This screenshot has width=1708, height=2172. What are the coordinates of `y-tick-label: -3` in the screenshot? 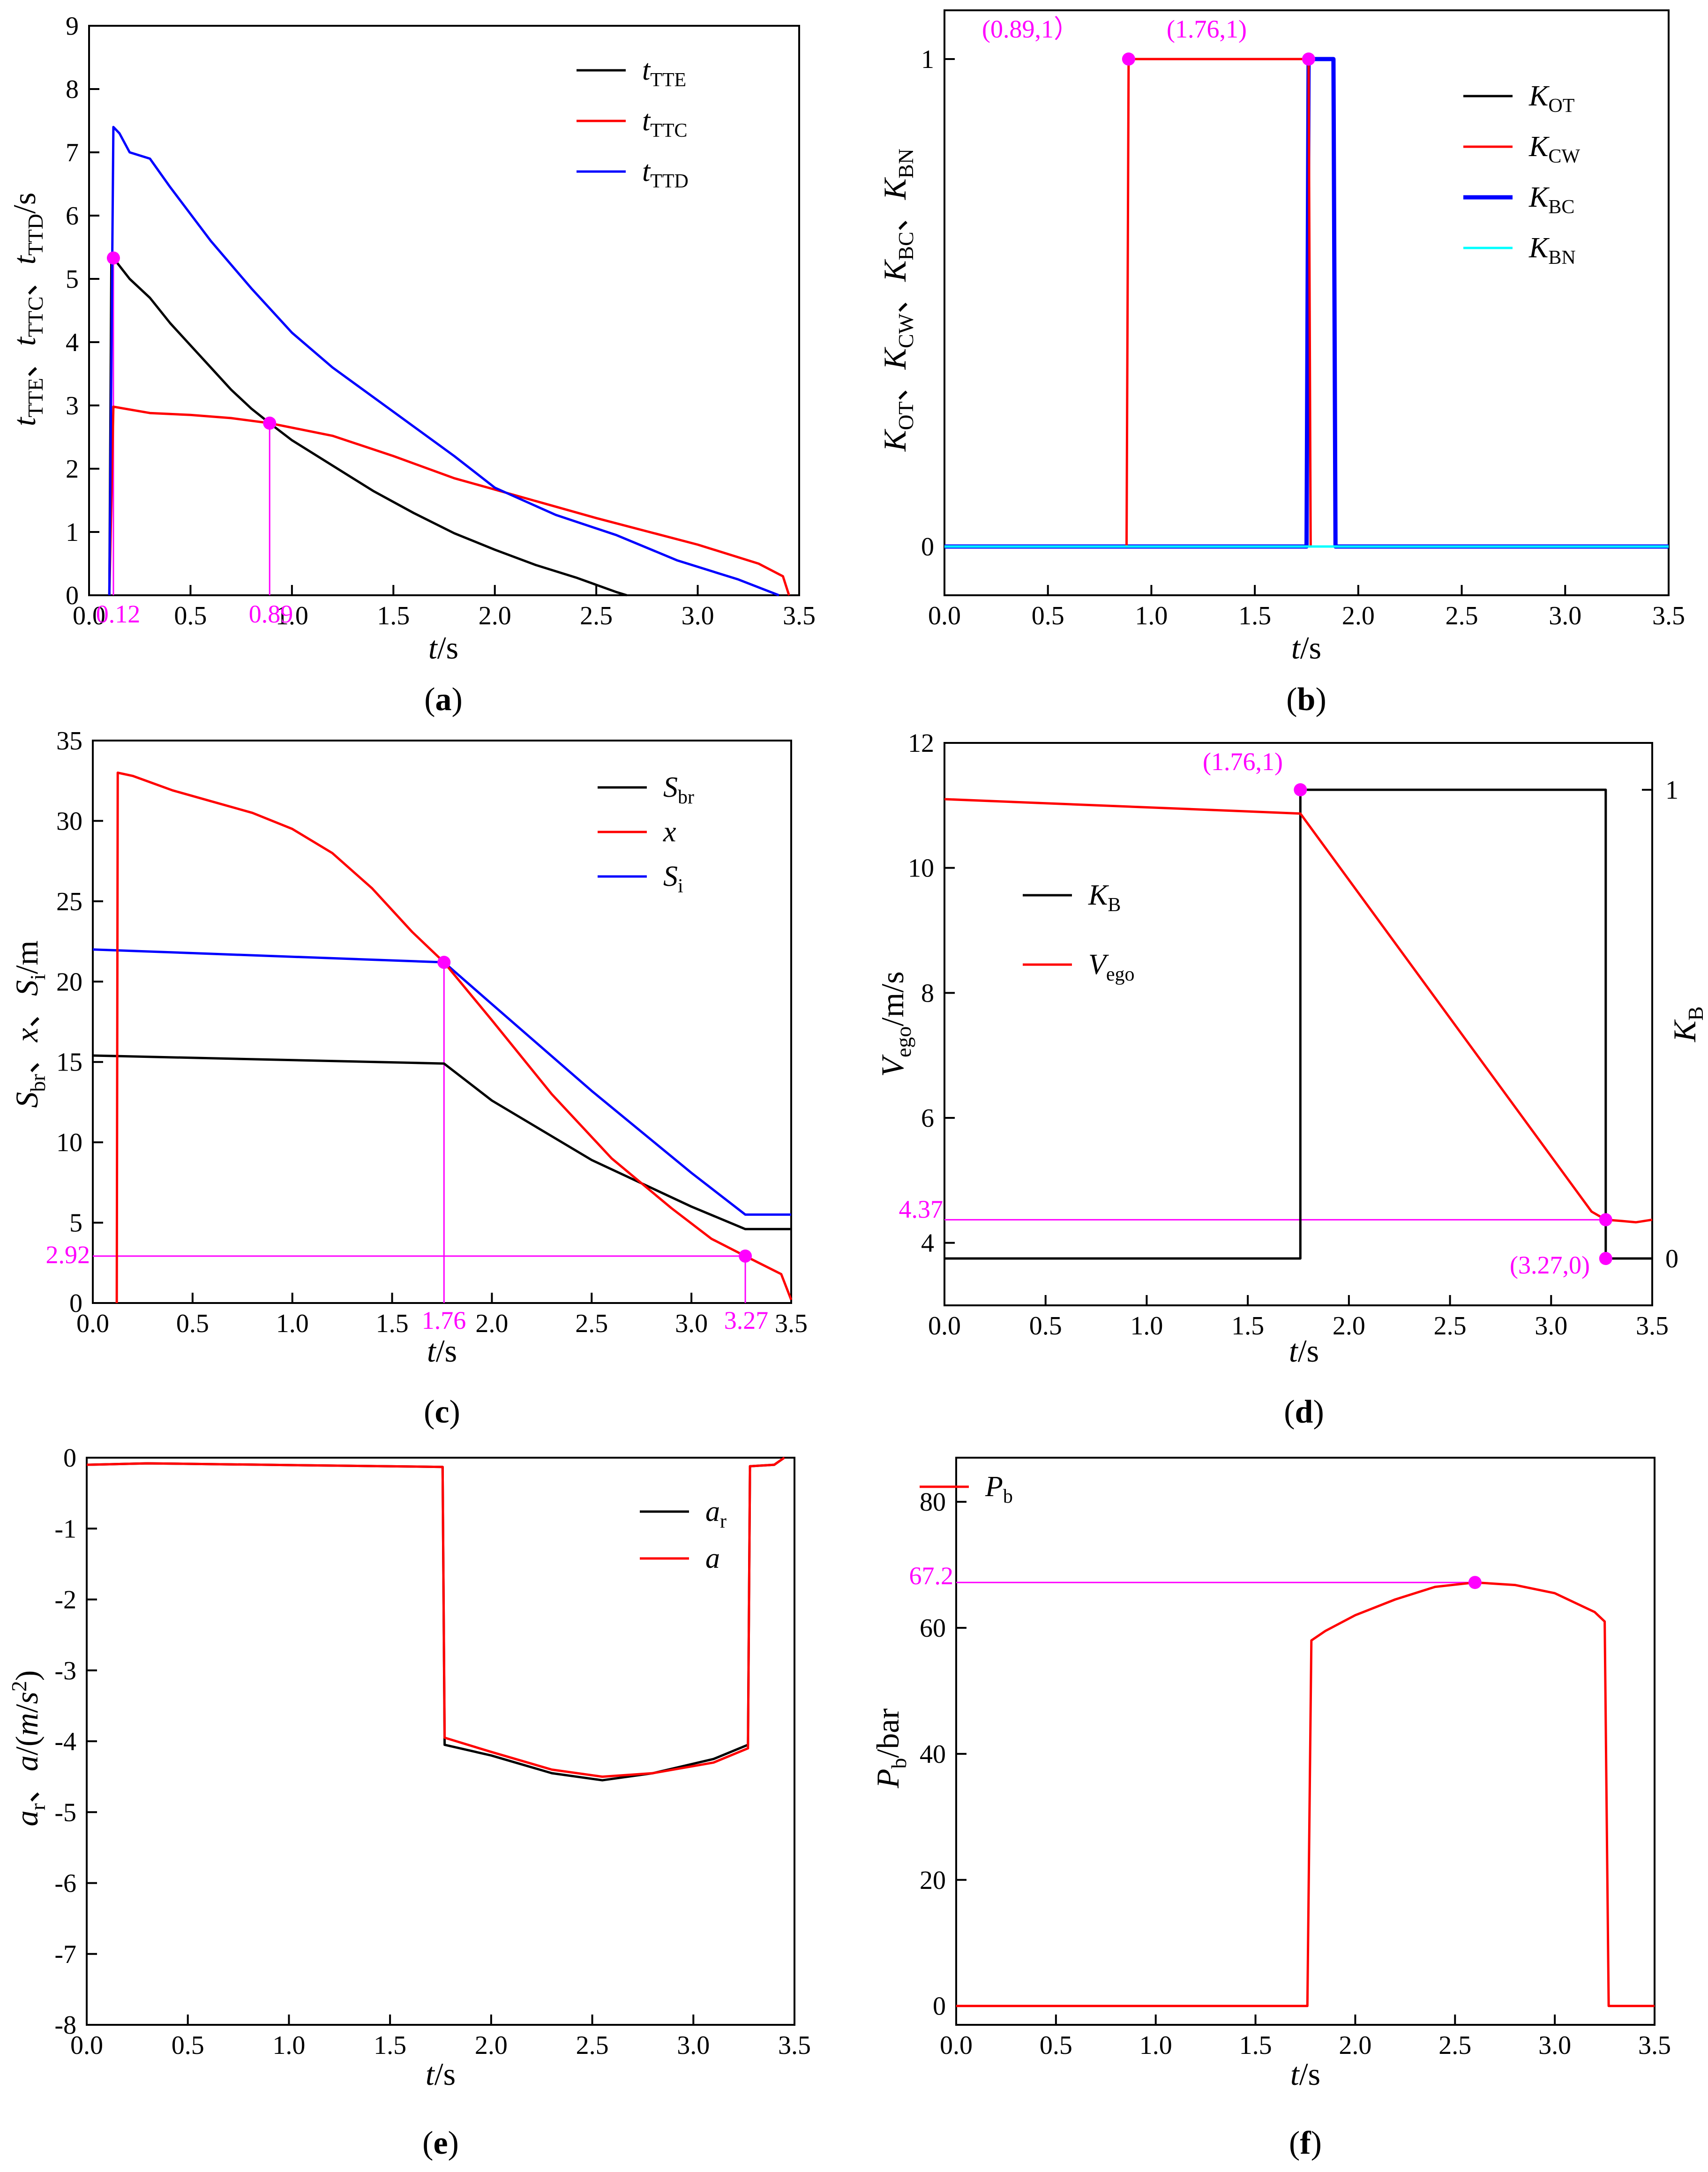 It's located at (65, 1671).